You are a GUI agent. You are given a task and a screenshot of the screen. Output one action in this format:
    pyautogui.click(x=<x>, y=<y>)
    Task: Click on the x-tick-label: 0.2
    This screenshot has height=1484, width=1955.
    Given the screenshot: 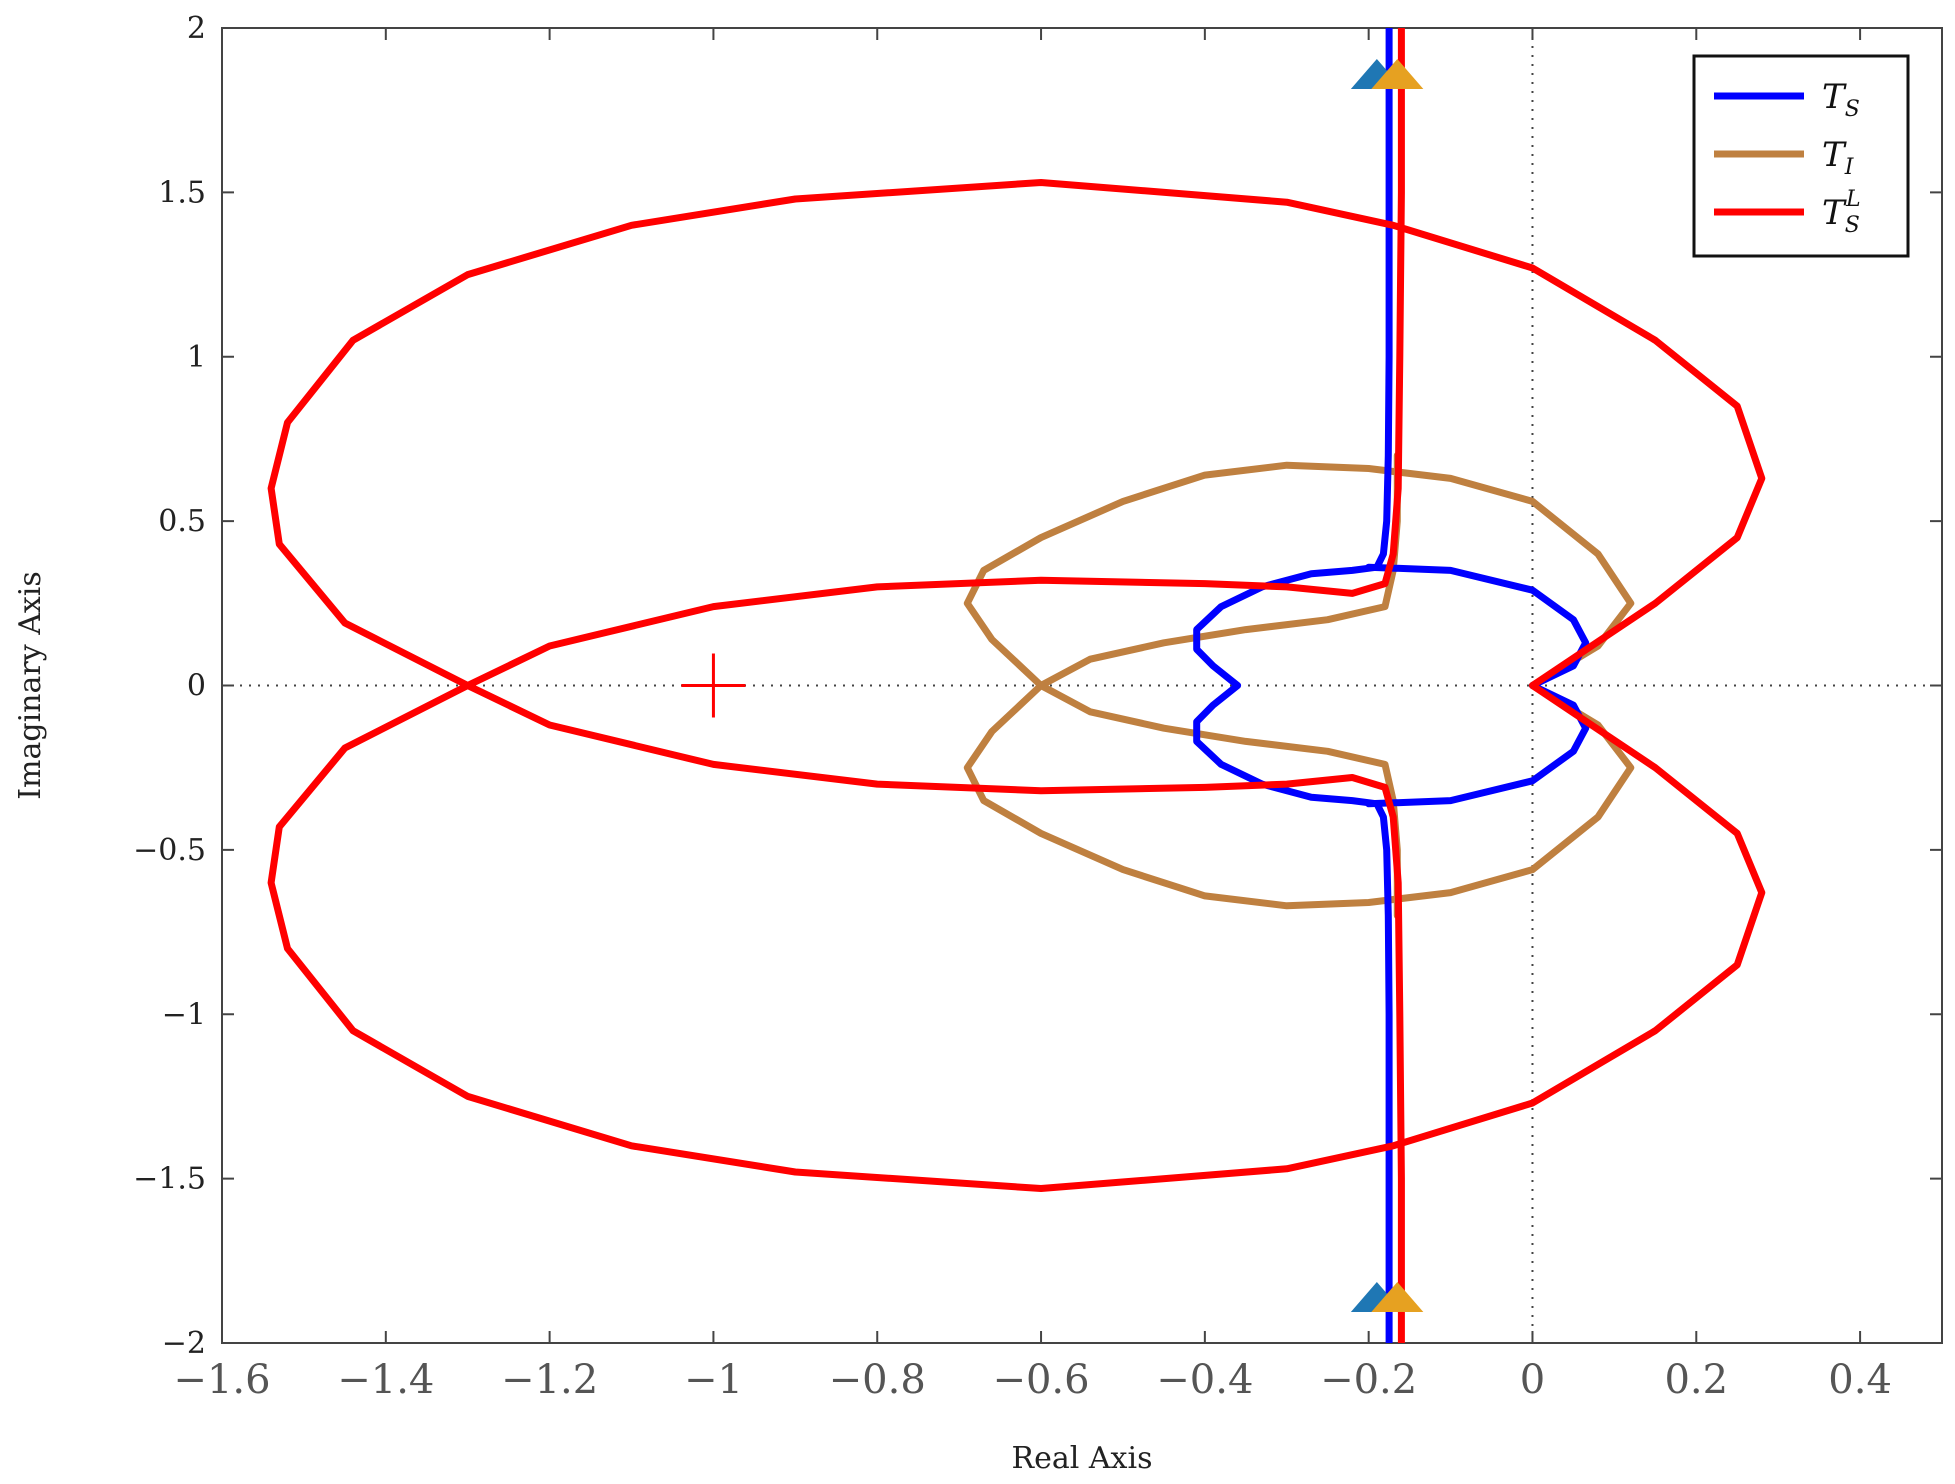 What is the action you would take?
    pyautogui.click(x=1696, y=1380)
    